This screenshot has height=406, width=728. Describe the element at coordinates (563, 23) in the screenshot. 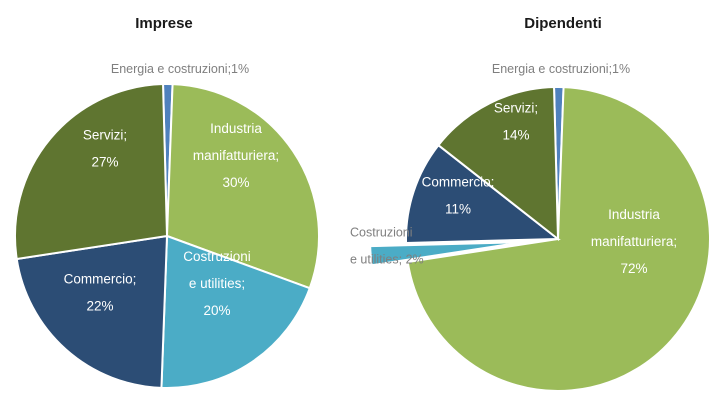

I see `chart-title-dipendenti: Dipendenti` at that location.